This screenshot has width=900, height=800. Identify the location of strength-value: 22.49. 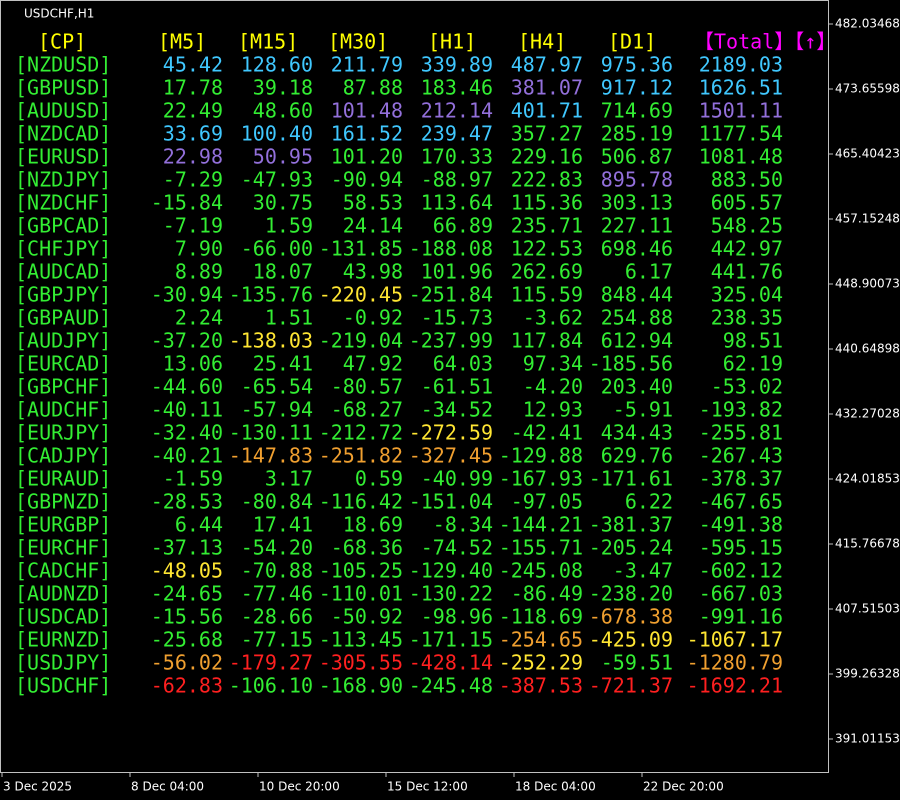
(193, 111).